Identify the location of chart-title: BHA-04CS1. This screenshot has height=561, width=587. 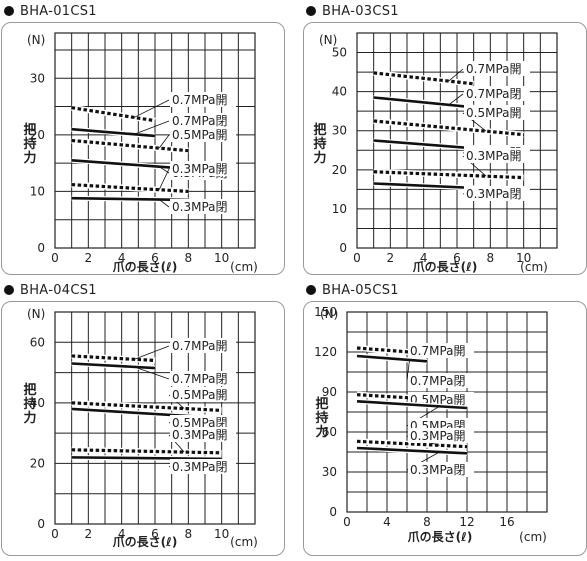
(50, 290).